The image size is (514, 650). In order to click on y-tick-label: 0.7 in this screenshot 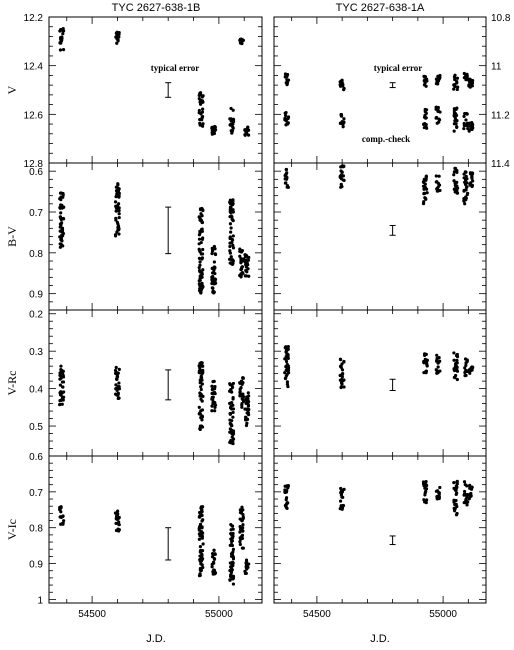, I will do `click(36, 493)`.